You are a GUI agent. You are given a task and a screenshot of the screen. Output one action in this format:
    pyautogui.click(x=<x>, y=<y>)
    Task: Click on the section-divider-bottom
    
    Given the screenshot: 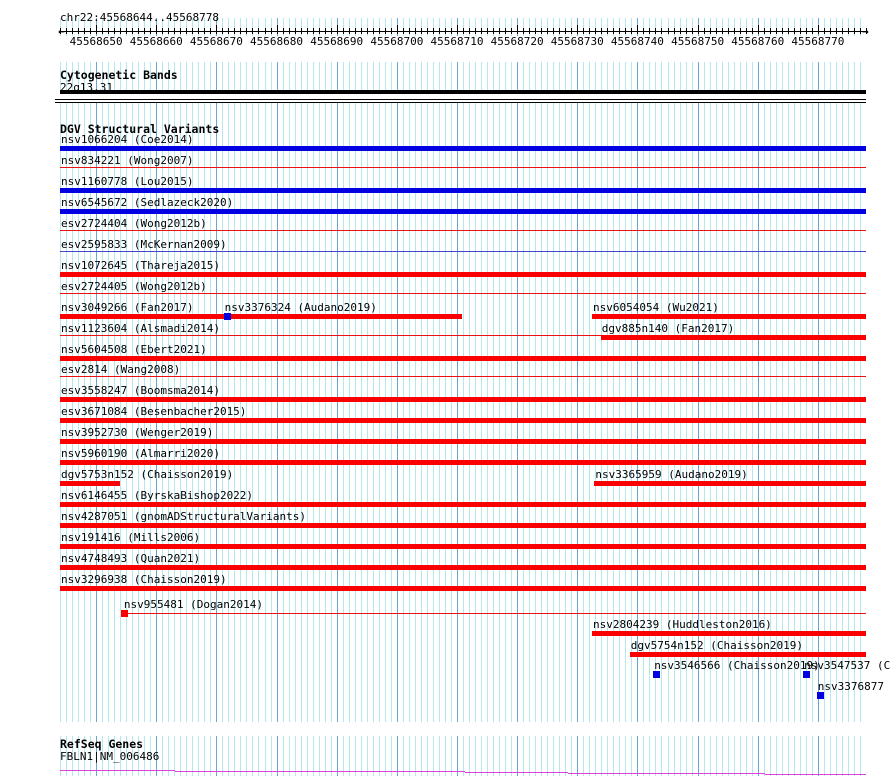 What is the action you would take?
    pyautogui.click(x=460, y=102)
    